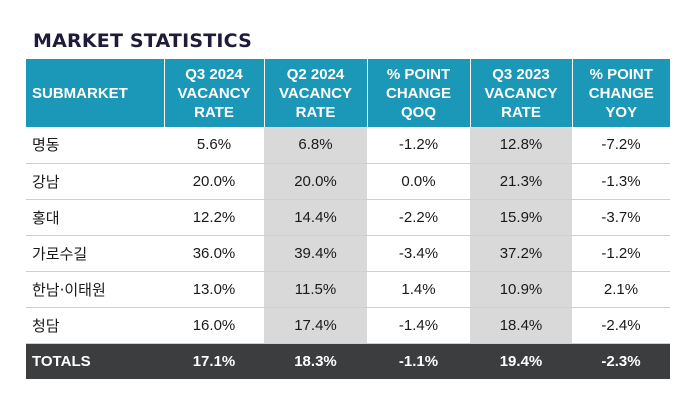  What do you see at coordinates (315, 74) in the screenshot?
I see `header-line: Q2 2024` at bounding box center [315, 74].